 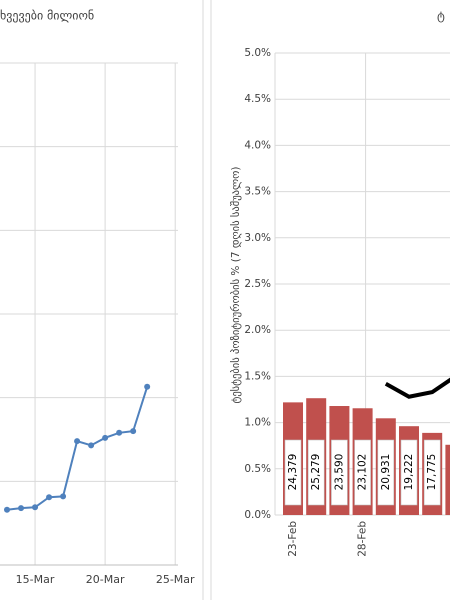 What do you see at coordinates (175, 579) in the screenshot?
I see `x-tick-label: 25-Mar` at bounding box center [175, 579].